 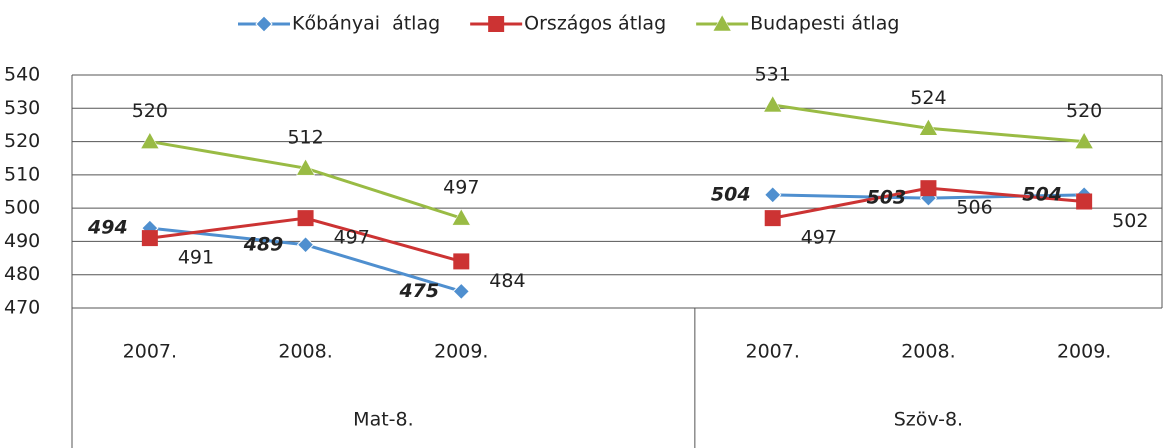 I want to click on legend-label: Országos átlag, so click(x=595, y=24).